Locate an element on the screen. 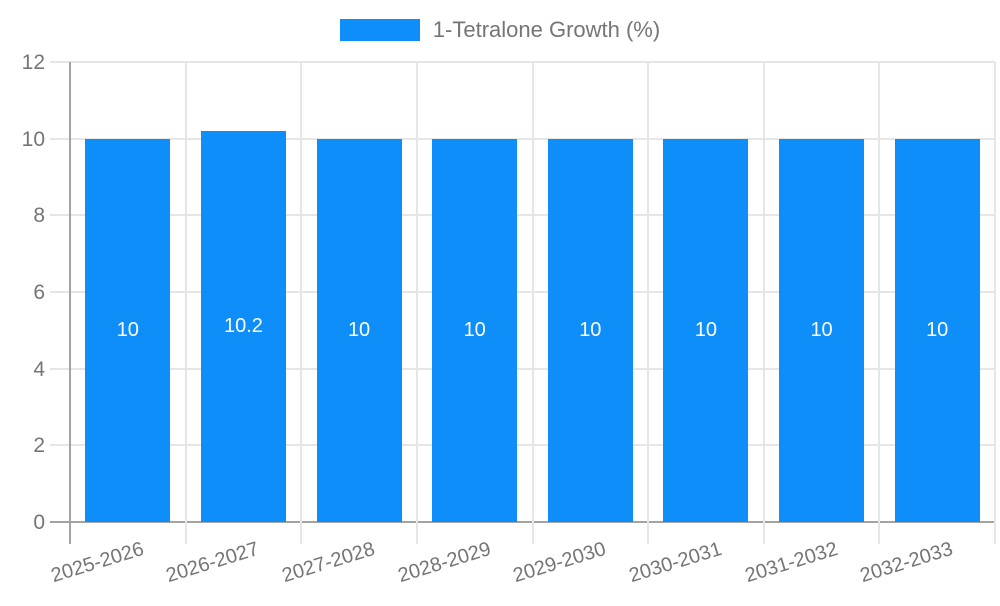 Image resolution: width=1000 pixels, height=606 pixels. bar-2025-2026: 10 is located at coordinates (128, 330).